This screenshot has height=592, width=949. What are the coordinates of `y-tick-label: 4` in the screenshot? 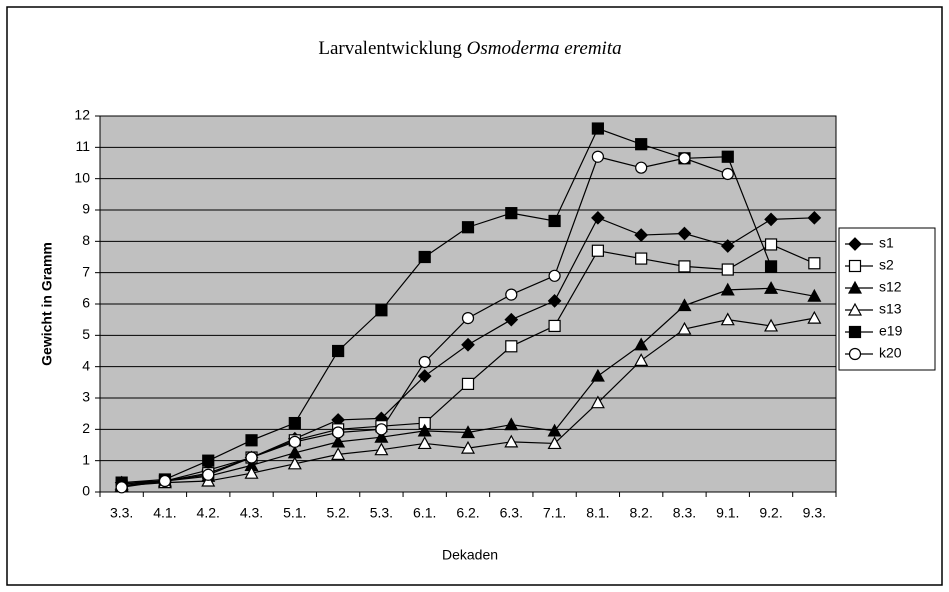 It's located at (86, 365).